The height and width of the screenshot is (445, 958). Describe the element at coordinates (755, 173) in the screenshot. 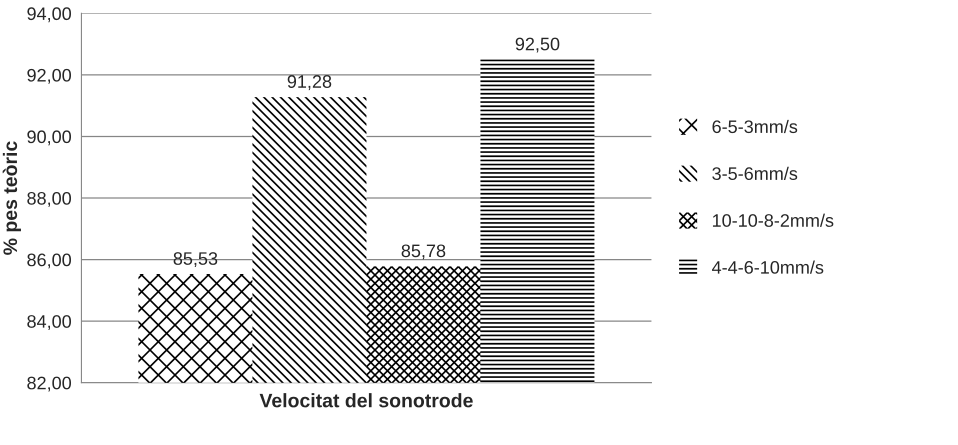

I see `legend-label: 3-5-6mm/s` at that location.